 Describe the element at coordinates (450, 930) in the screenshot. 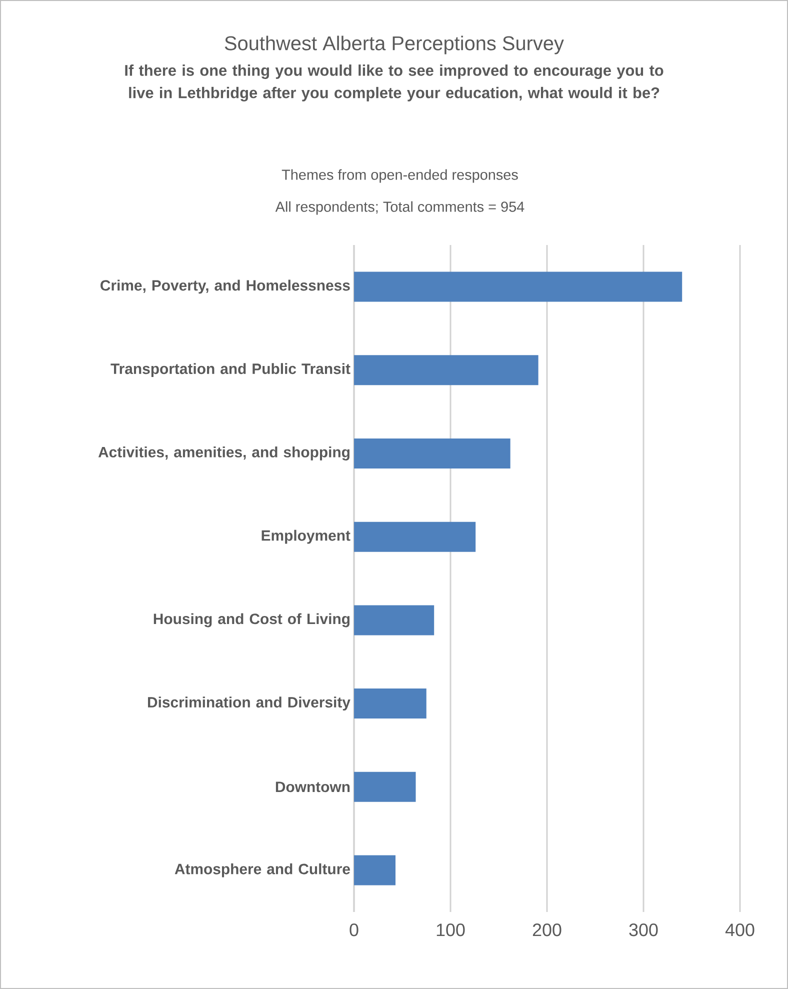

I see `x-tick-label: 100` at that location.